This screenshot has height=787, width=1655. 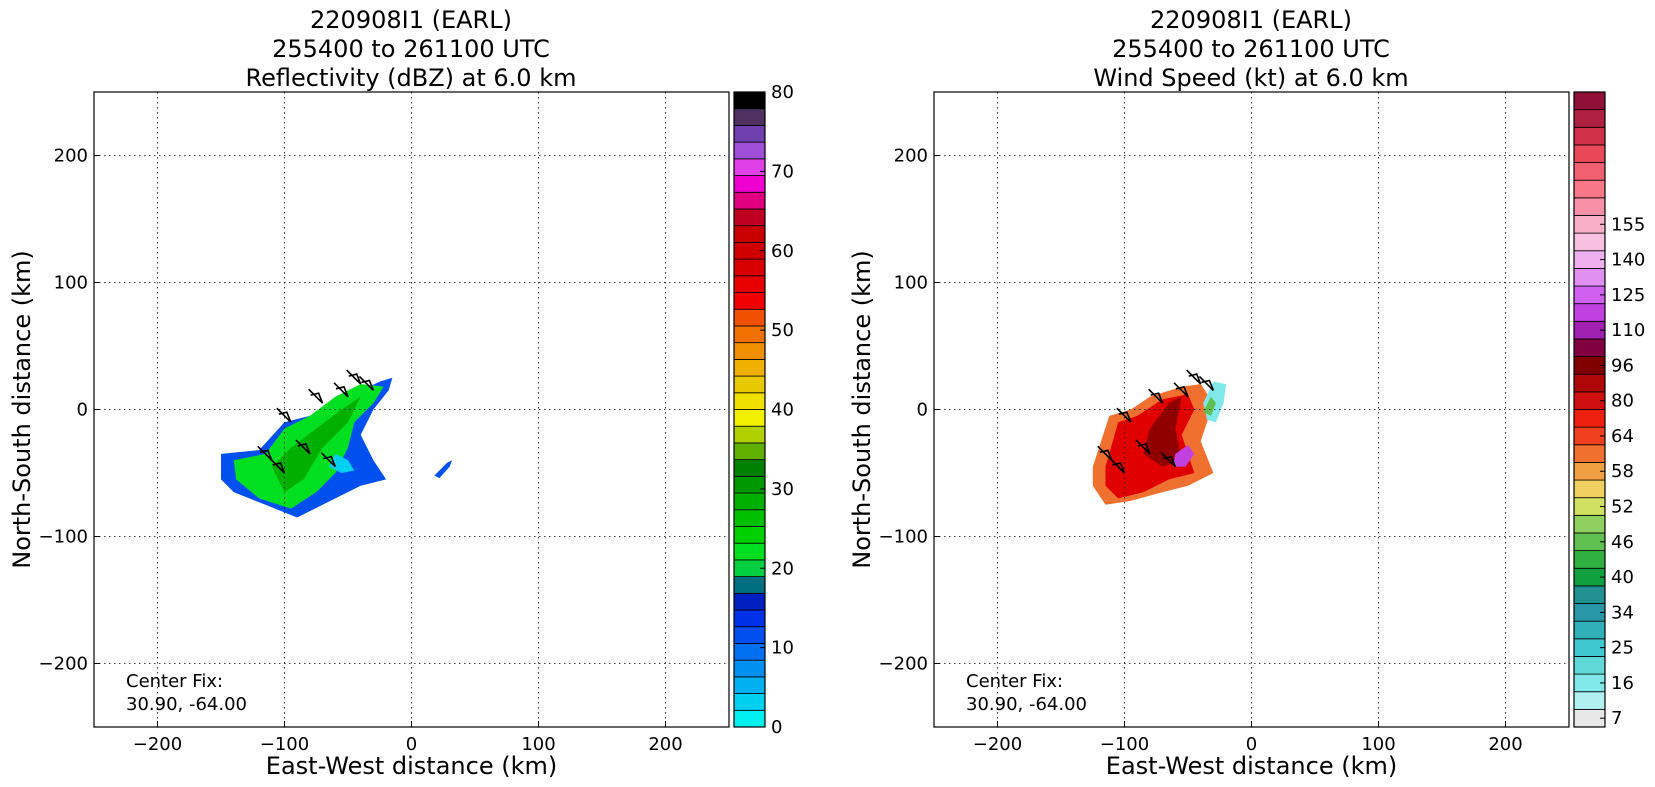 What do you see at coordinates (157, 744) in the screenshot?
I see `left-xtick-label: −200` at bounding box center [157, 744].